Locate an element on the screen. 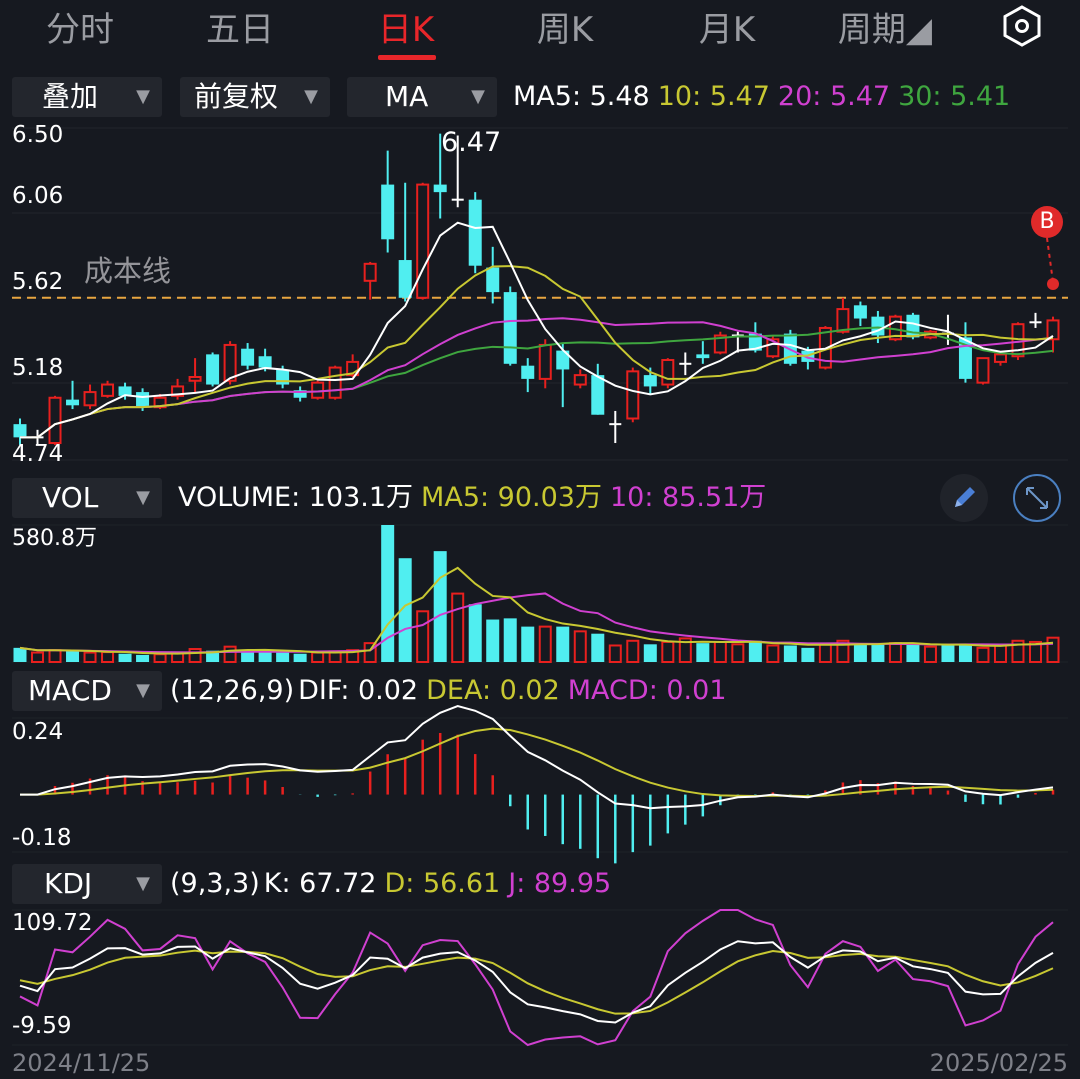 This screenshot has height=1079, width=1080. ma10-value: 10: 5.47 is located at coordinates (713, 96).